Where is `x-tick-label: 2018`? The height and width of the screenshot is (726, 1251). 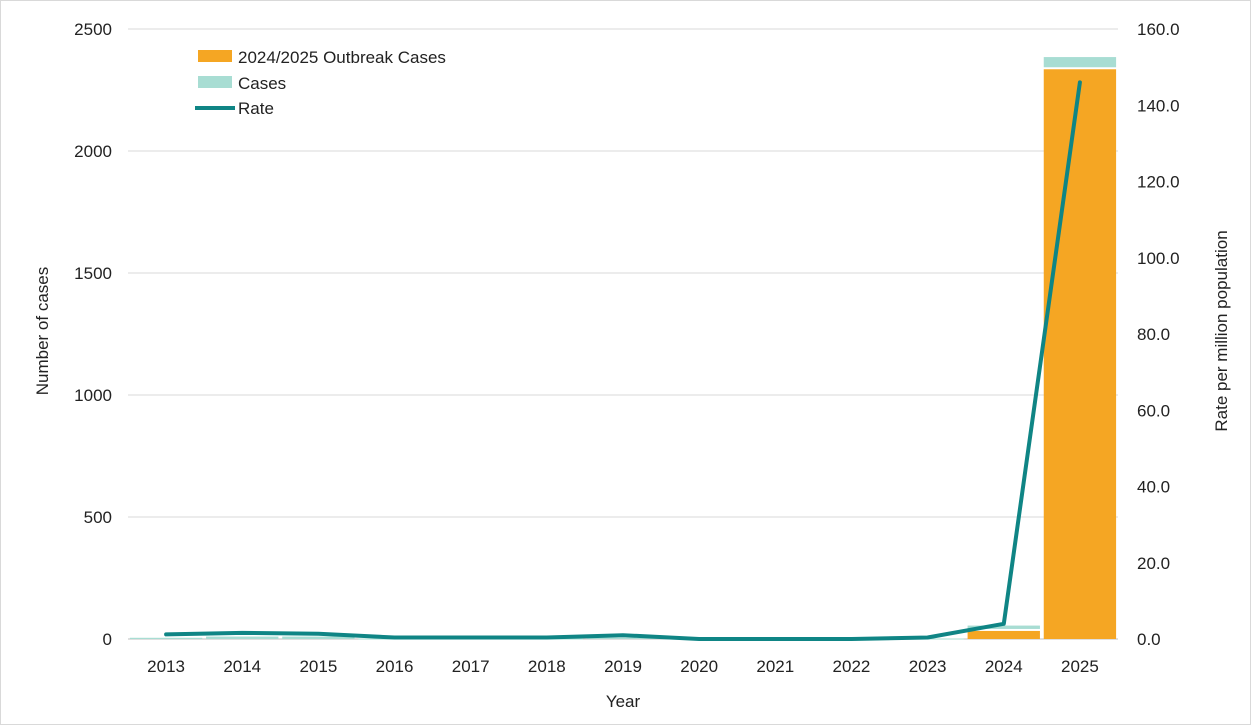 x-tick-label: 2018 is located at coordinates (547, 666).